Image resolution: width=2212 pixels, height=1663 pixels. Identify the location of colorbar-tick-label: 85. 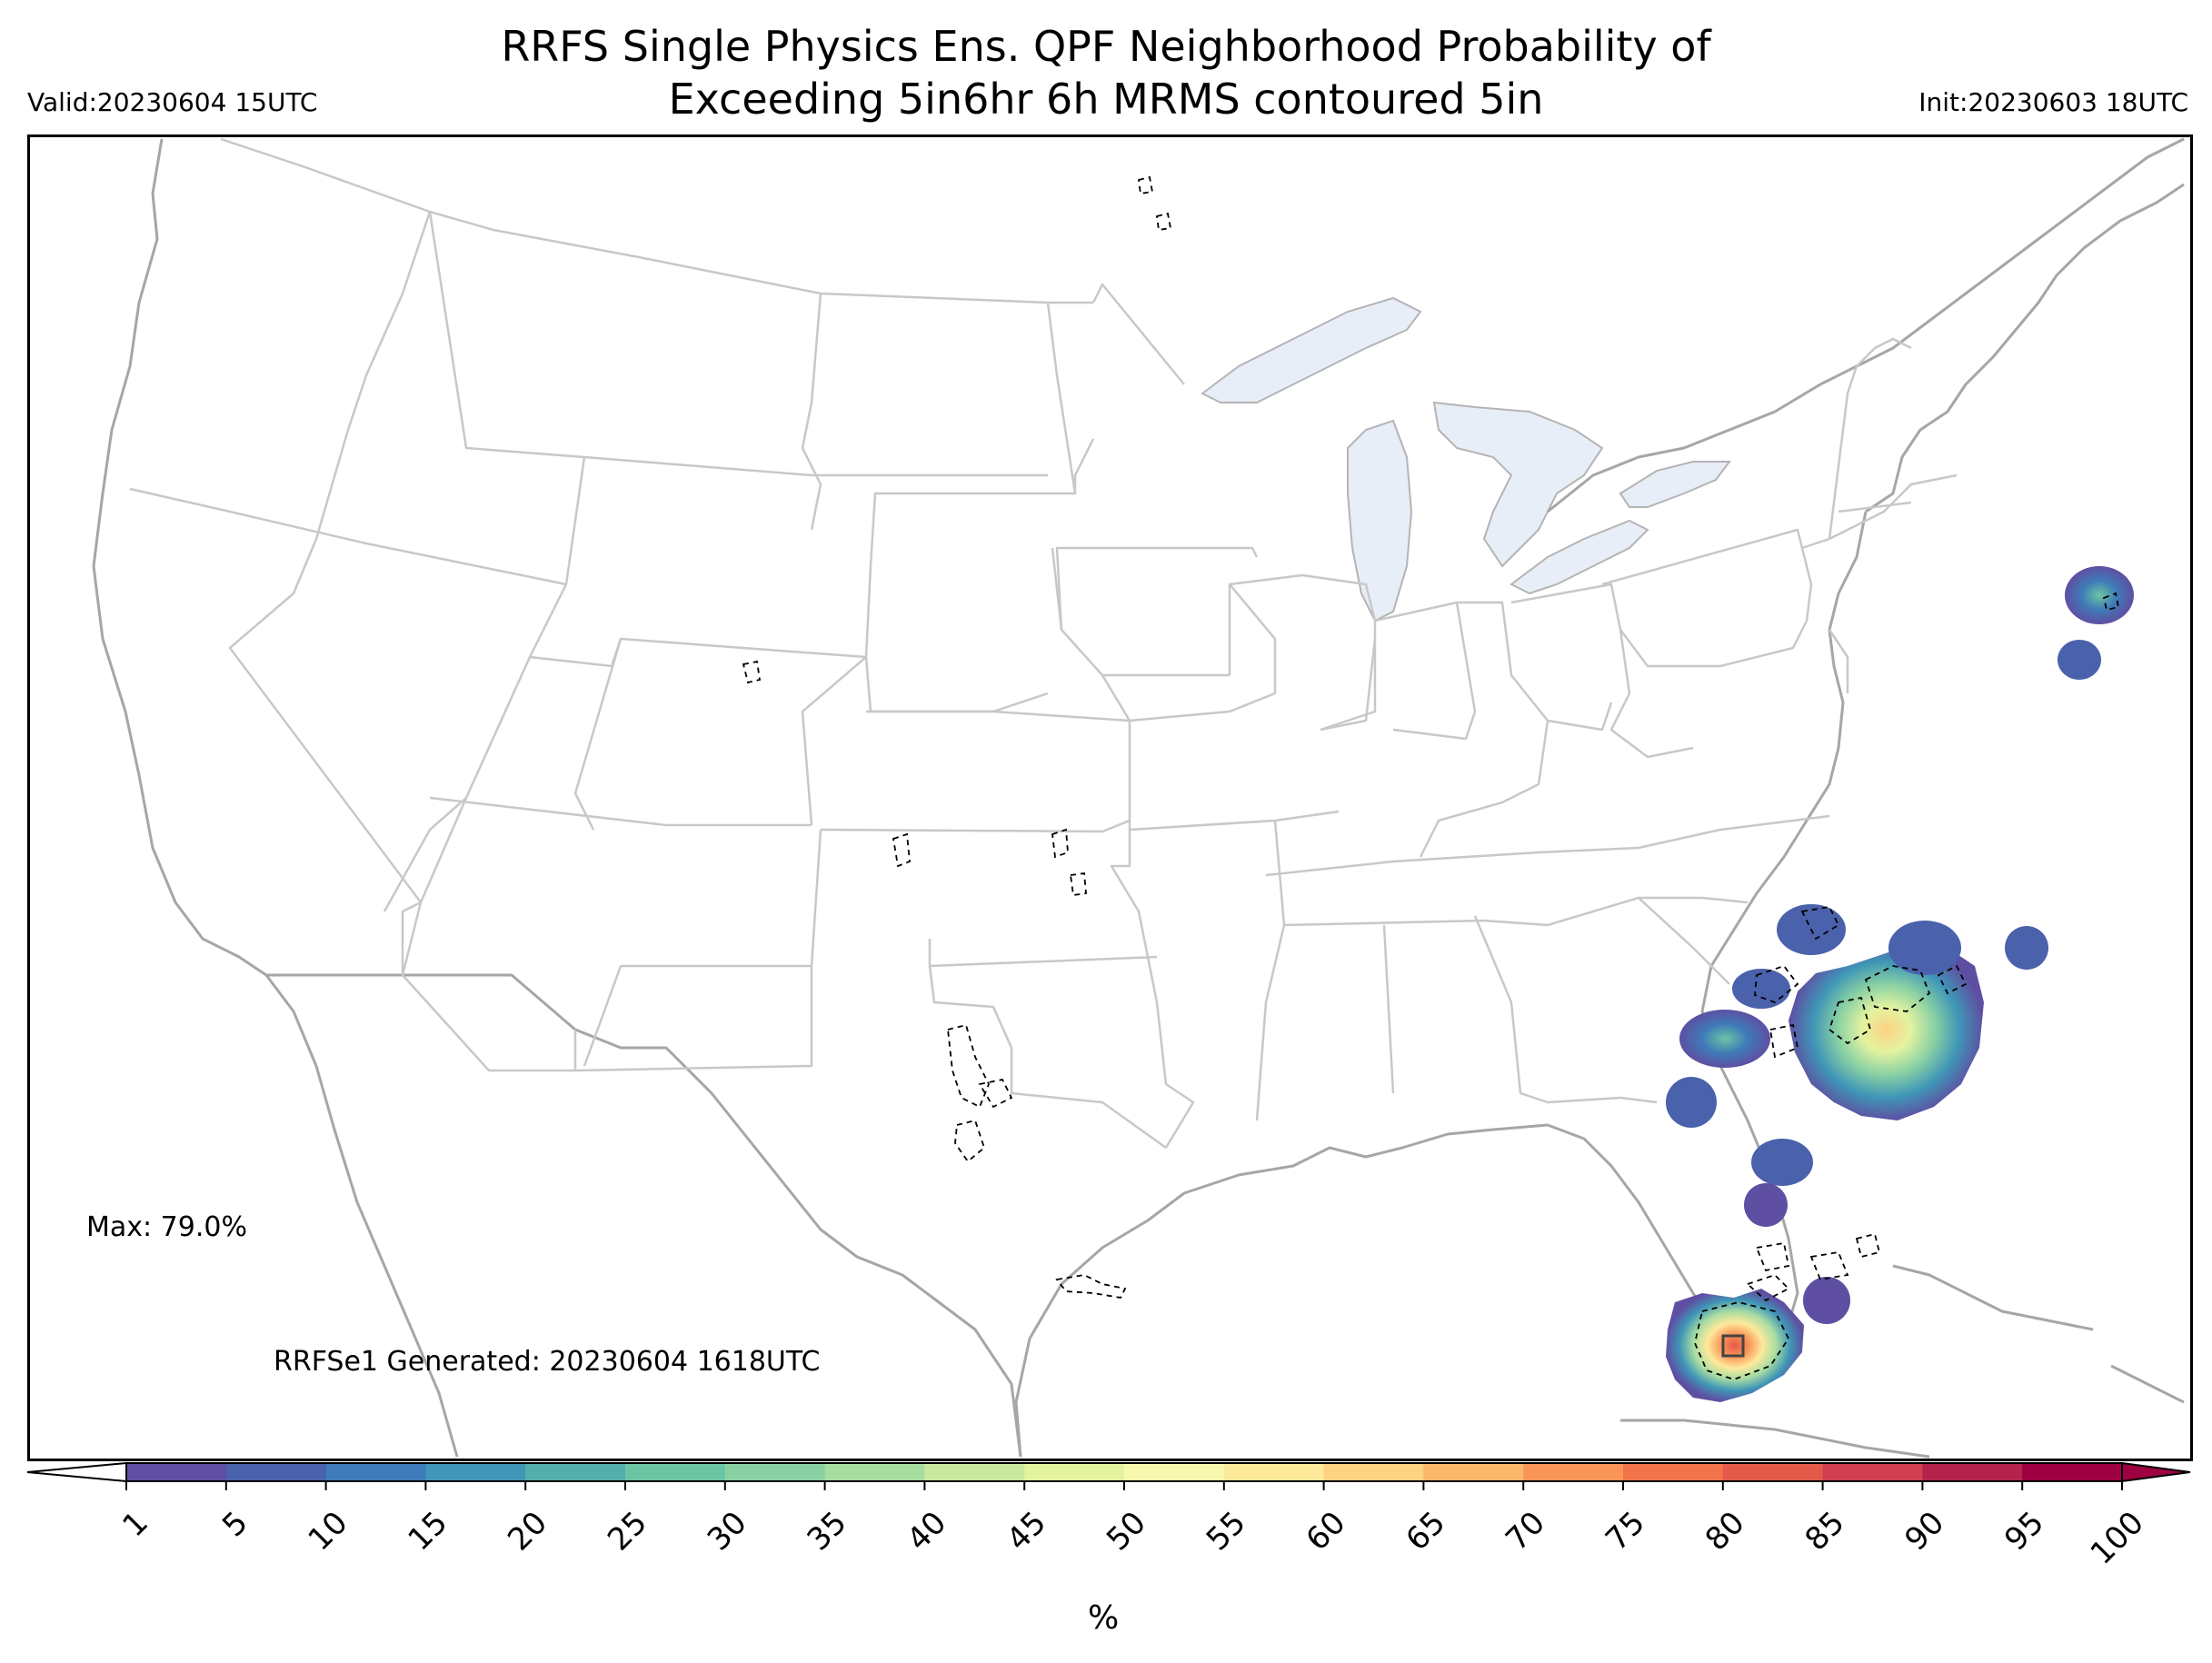
(1825, 1531).